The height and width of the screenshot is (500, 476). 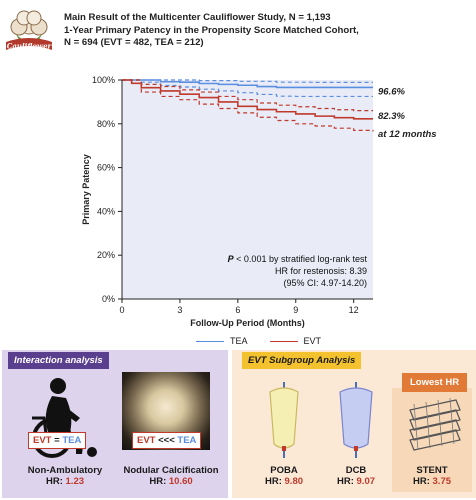 What do you see at coordinates (283, 341) in the screenshot?
I see `legend-swatch-evt` at bounding box center [283, 341].